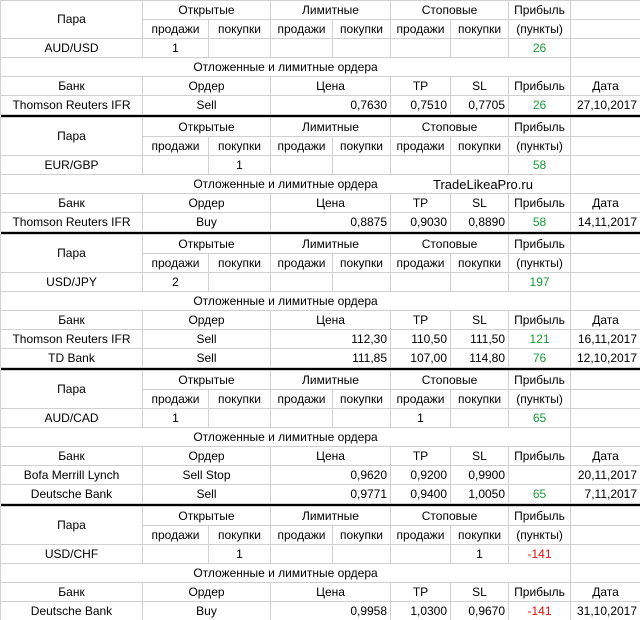 The image size is (640, 620). I want to click on sl: 114,80, so click(480, 358).